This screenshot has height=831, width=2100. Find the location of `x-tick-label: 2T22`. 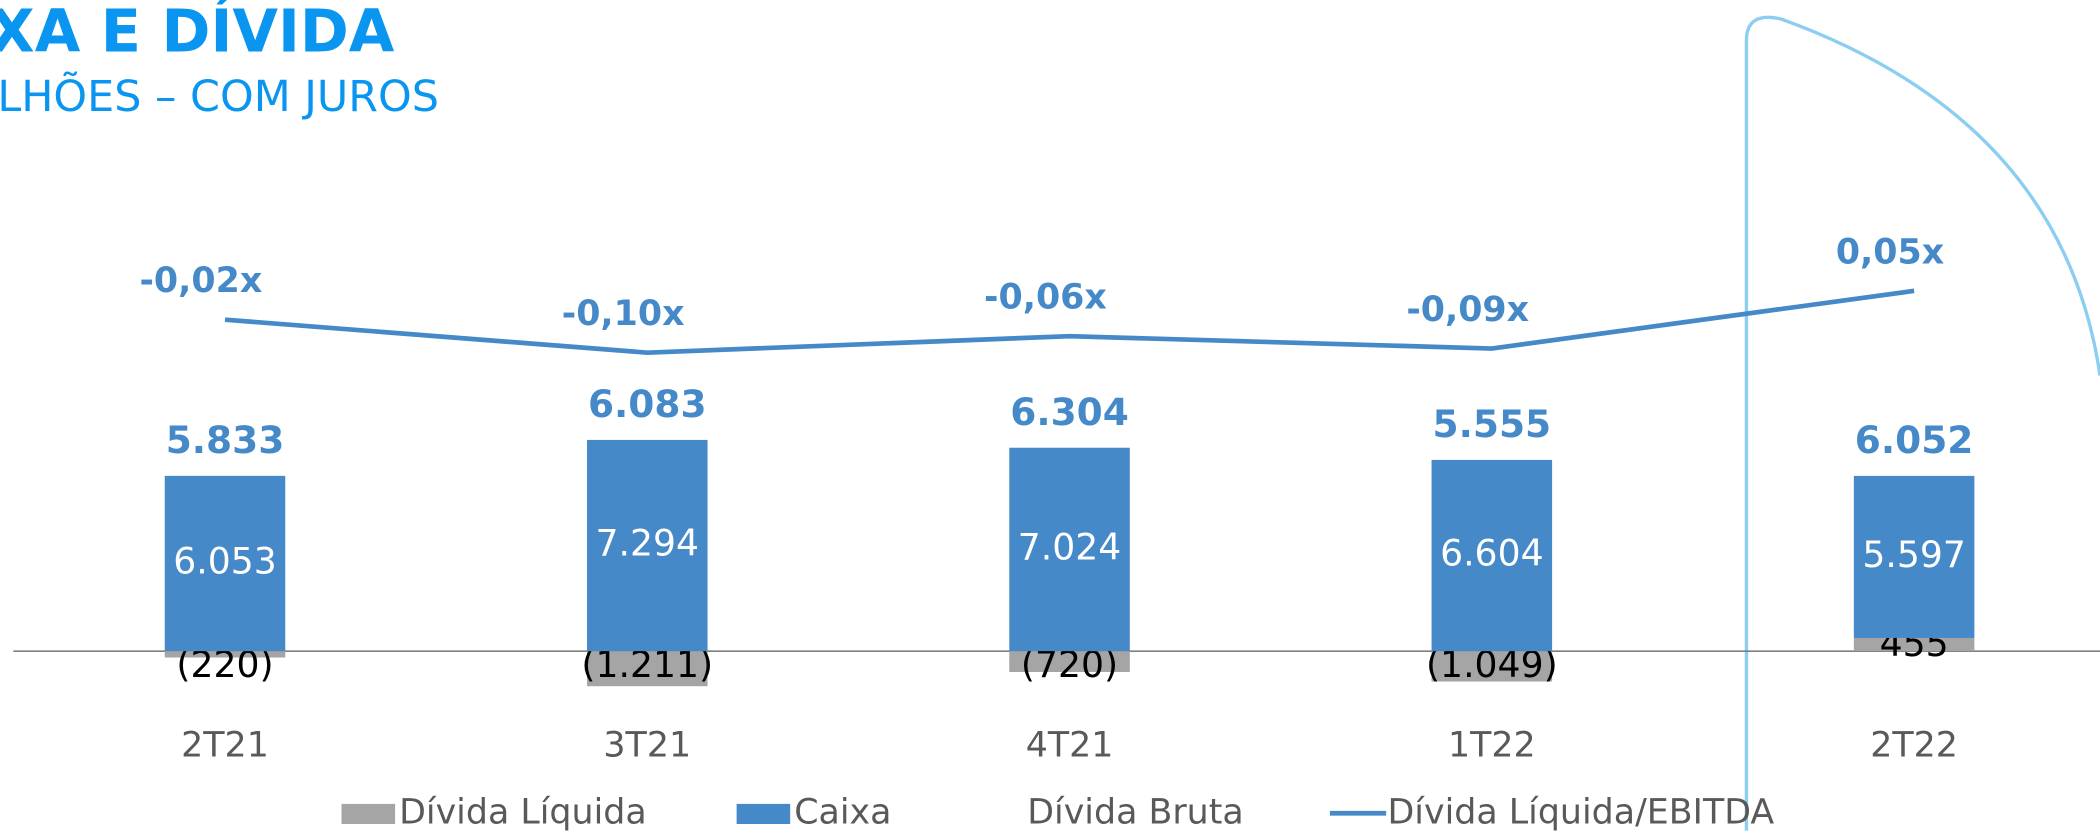

x-tick-label: 2T22 is located at coordinates (1914, 745).